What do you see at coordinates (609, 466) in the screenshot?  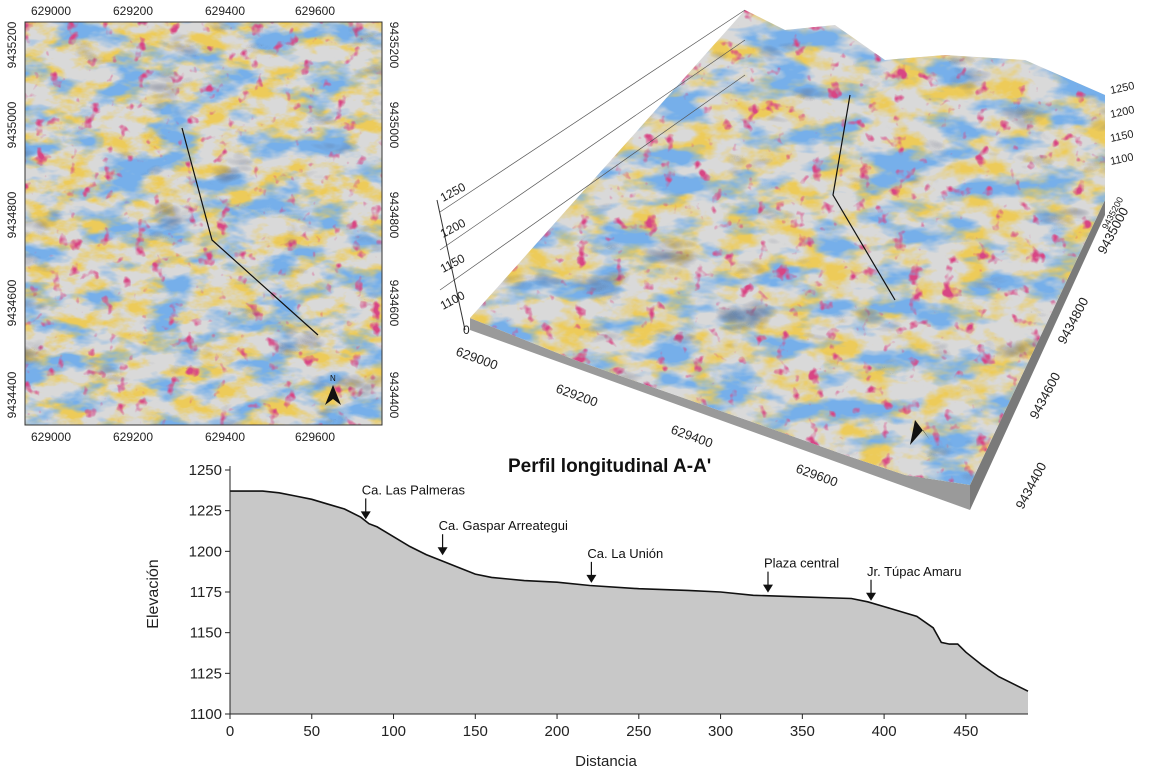 I see `chart-title: Perfil longitudinal A-A'` at bounding box center [609, 466].